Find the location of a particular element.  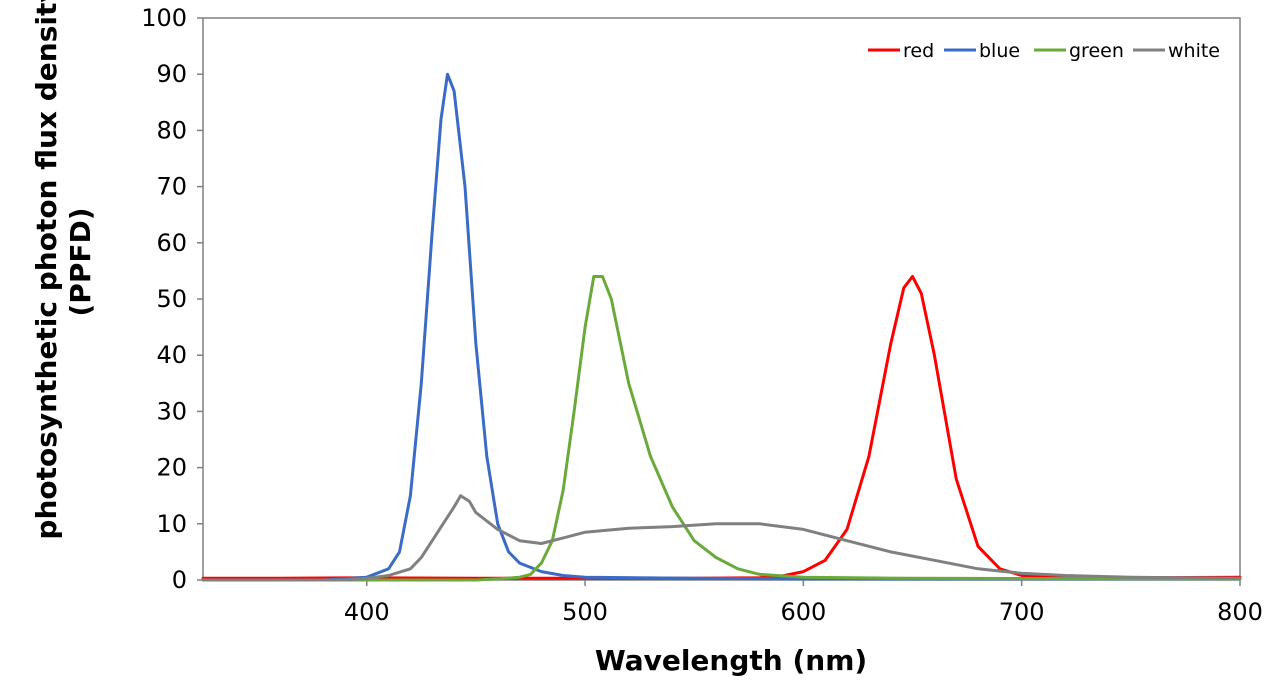

x-tick-label: 600 is located at coordinates (803, 612).